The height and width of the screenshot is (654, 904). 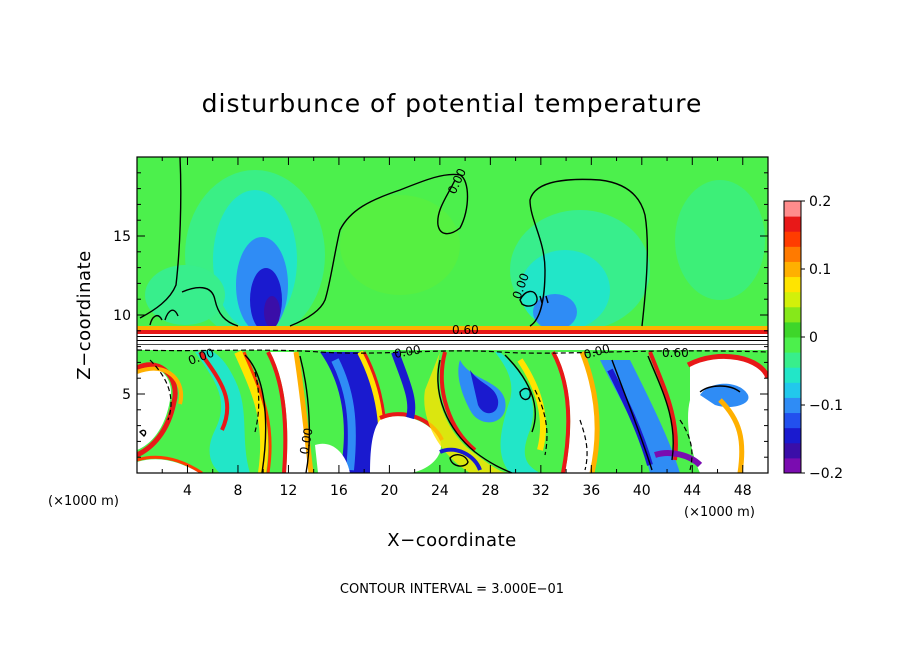 What do you see at coordinates (122, 237) in the screenshot?
I see `y-tick-label: 15` at bounding box center [122, 237].